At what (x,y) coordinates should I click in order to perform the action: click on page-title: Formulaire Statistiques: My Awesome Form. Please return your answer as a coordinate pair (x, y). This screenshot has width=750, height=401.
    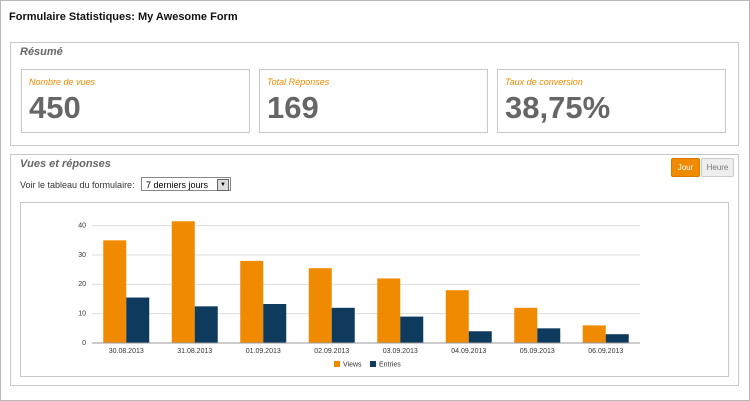
    Looking at the image, I should click on (123, 17).